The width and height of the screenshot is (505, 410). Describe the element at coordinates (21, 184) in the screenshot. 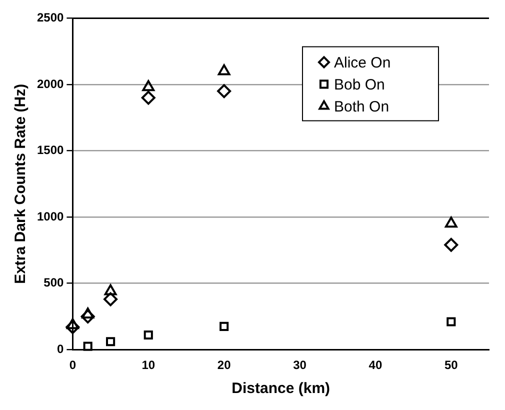

I see `y-axis-title: Extra Dark Counts Rate (Hz)` at that location.